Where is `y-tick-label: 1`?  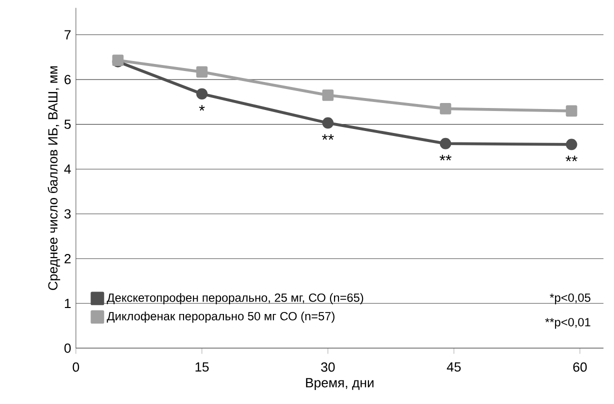
y-tick-label: 1 is located at coordinates (67, 303).